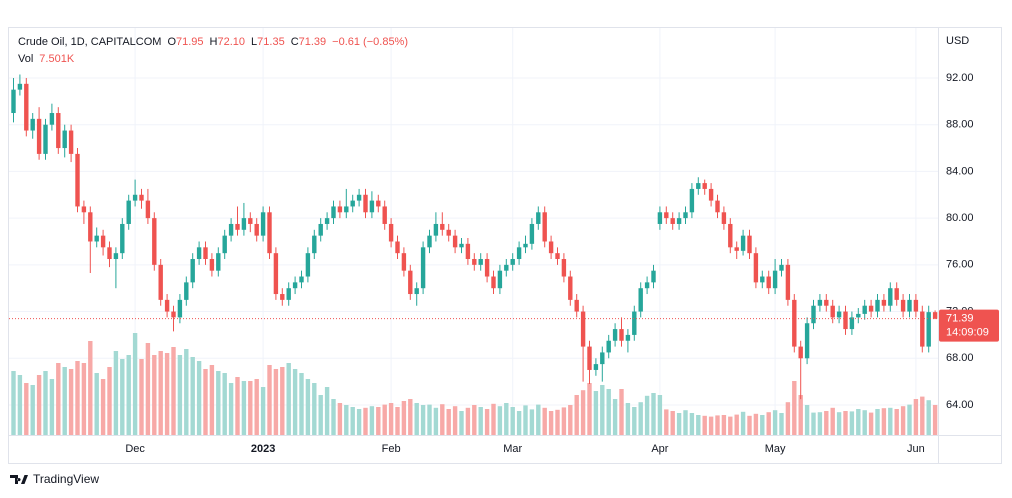 The height and width of the screenshot is (498, 1012). I want to click on currency: USD, so click(957, 41).